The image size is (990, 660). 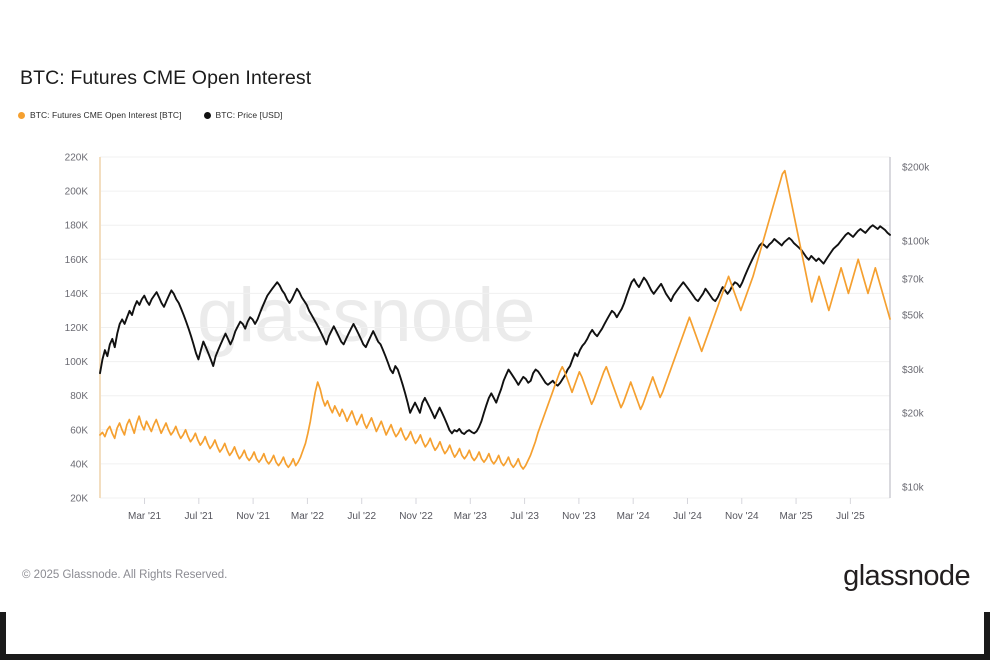 What do you see at coordinates (77, 362) in the screenshot?
I see `y-axis-left-tick-label: 100K` at bounding box center [77, 362].